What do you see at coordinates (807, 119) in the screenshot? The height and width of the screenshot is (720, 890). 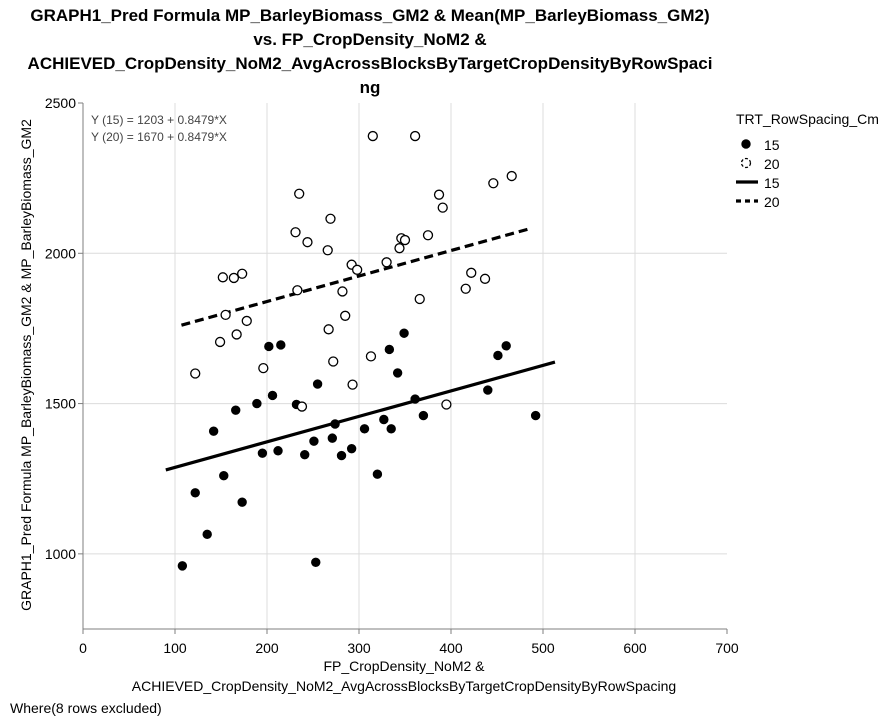 I see `legend-title: TRT_RowSpacing_Cm` at bounding box center [807, 119].